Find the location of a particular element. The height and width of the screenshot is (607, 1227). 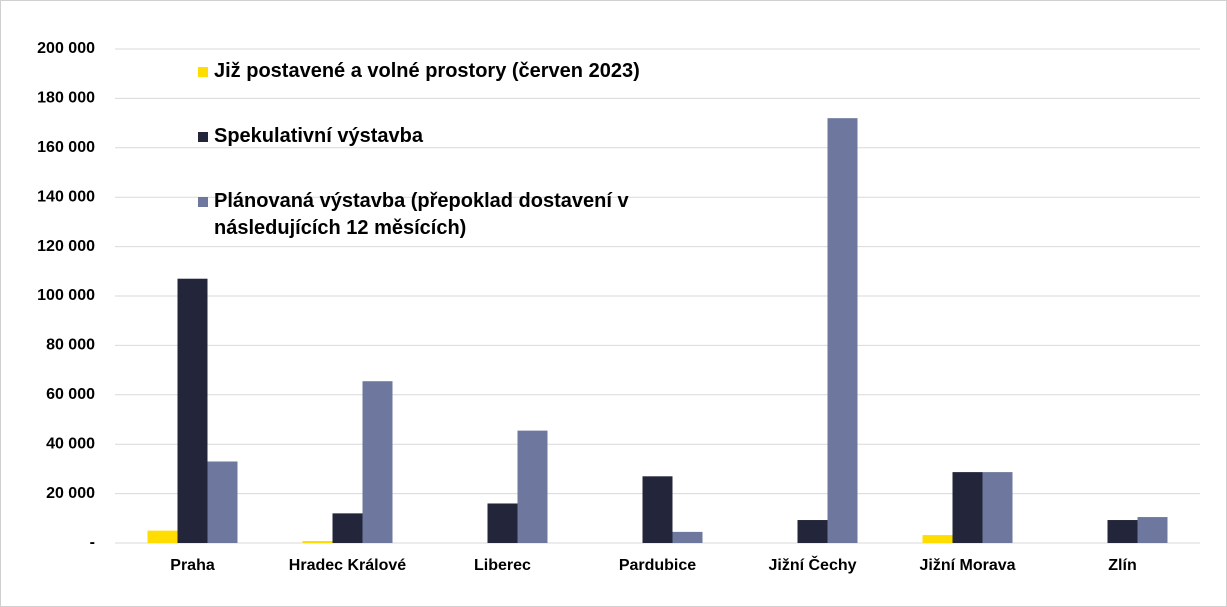

x-tick-label: Pardubice is located at coordinates (657, 565).